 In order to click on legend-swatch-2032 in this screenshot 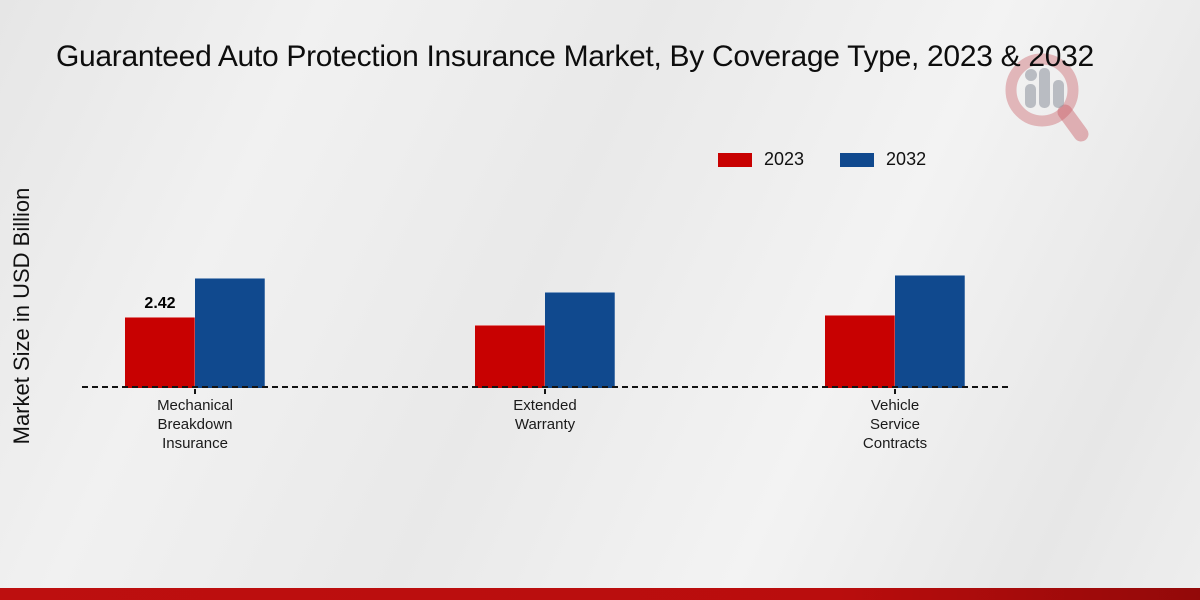, I will do `click(857, 159)`.